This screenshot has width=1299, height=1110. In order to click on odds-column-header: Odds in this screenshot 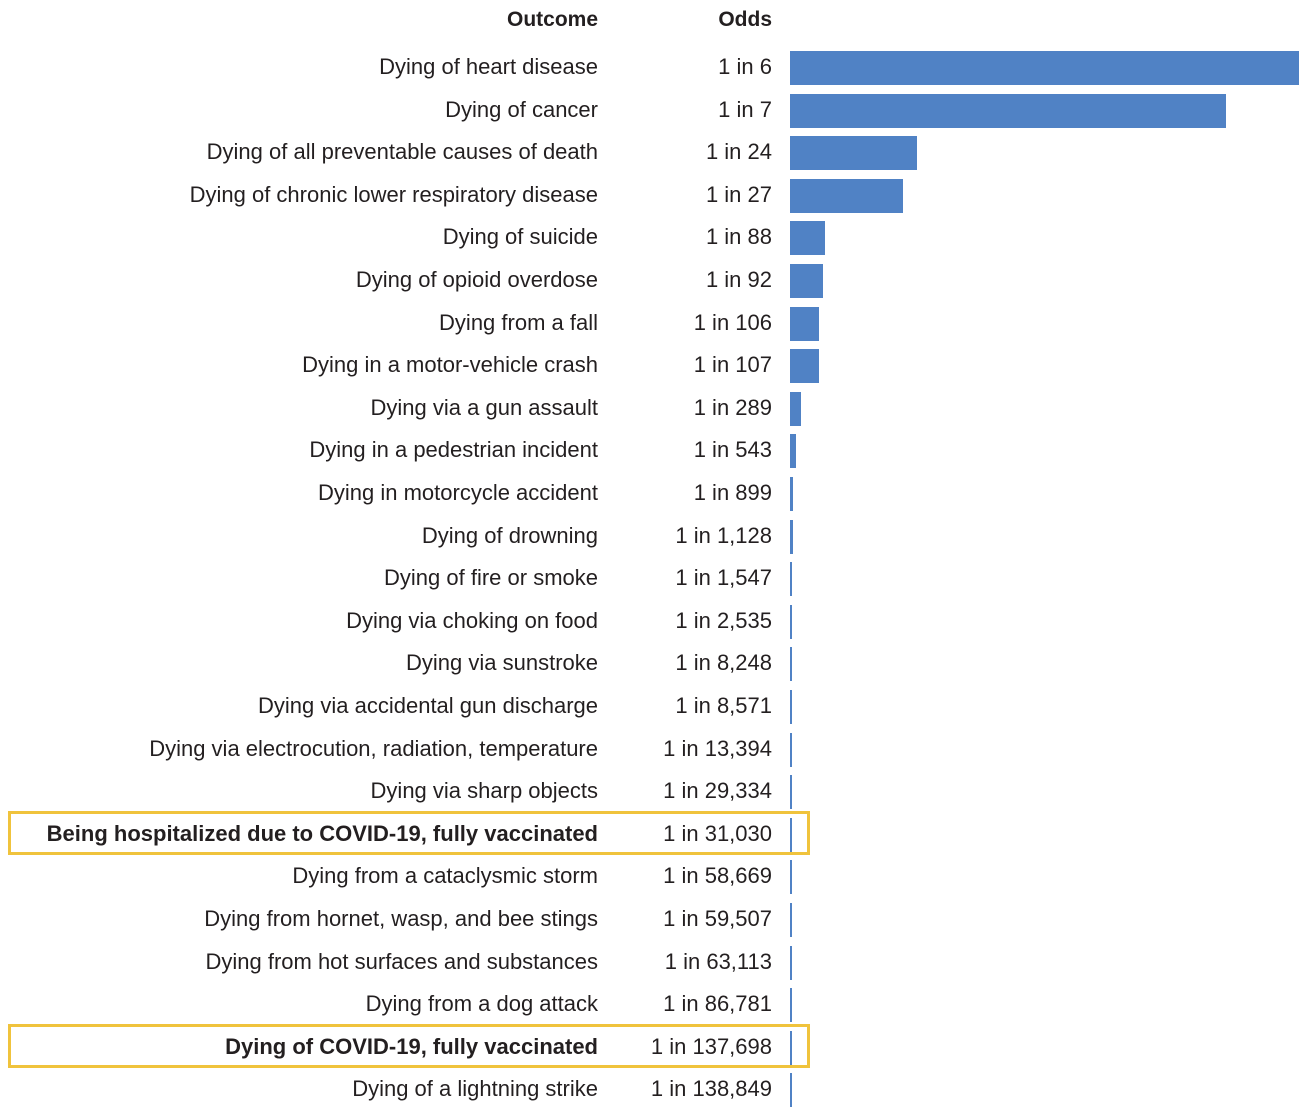, I will do `click(745, 19)`.